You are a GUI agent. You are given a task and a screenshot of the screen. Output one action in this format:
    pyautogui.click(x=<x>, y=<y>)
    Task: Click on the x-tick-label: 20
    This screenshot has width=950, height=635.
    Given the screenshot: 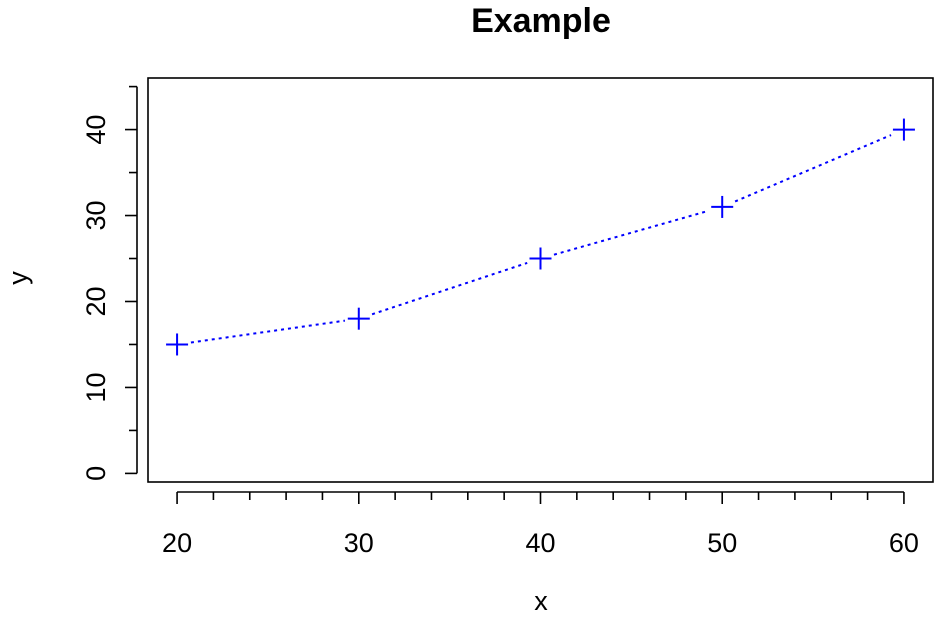 What is the action you would take?
    pyautogui.click(x=177, y=543)
    